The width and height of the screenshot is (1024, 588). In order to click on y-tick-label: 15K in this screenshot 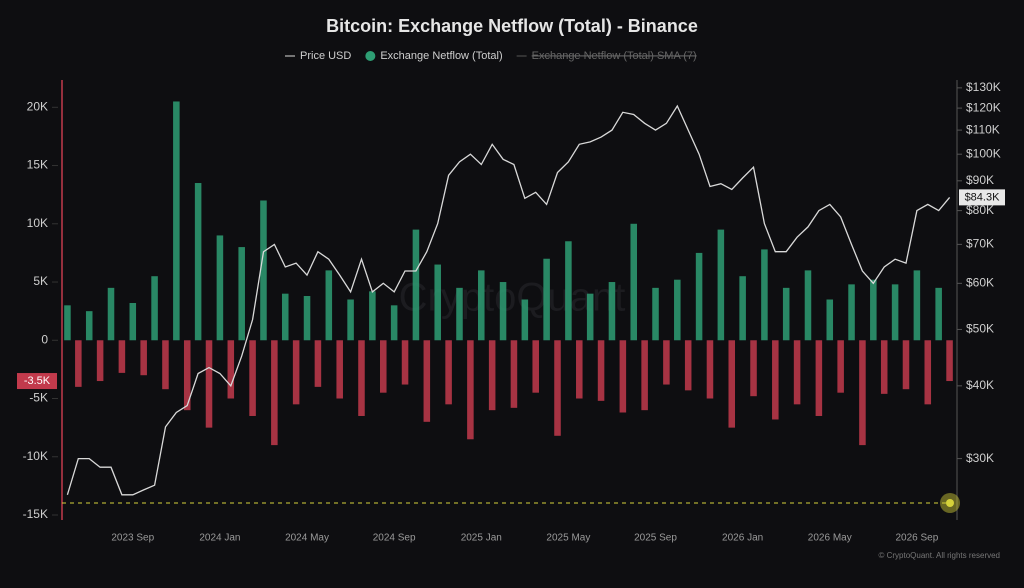, I will do `click(37, 165)`.